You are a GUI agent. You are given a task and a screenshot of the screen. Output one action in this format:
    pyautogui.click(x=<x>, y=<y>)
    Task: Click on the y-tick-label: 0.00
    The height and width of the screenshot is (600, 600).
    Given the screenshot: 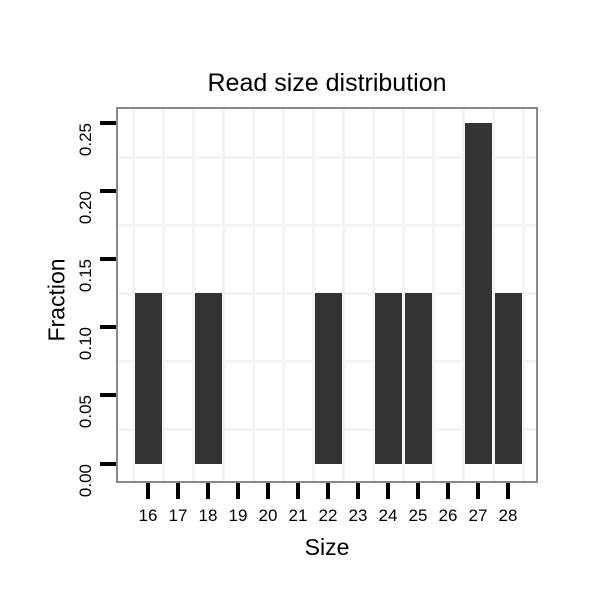 What is the action you would take?
    pyautogui.click(x=85, y=480)
    